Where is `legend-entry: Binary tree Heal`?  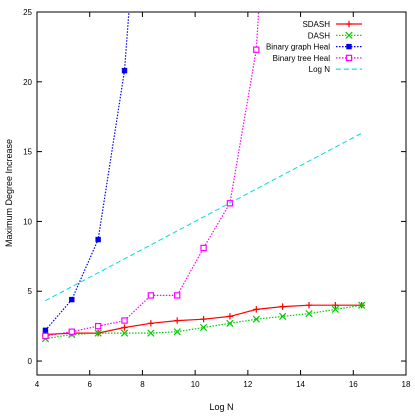
legend-entry: Binary tree Heal is located at coordinates (317, 58).